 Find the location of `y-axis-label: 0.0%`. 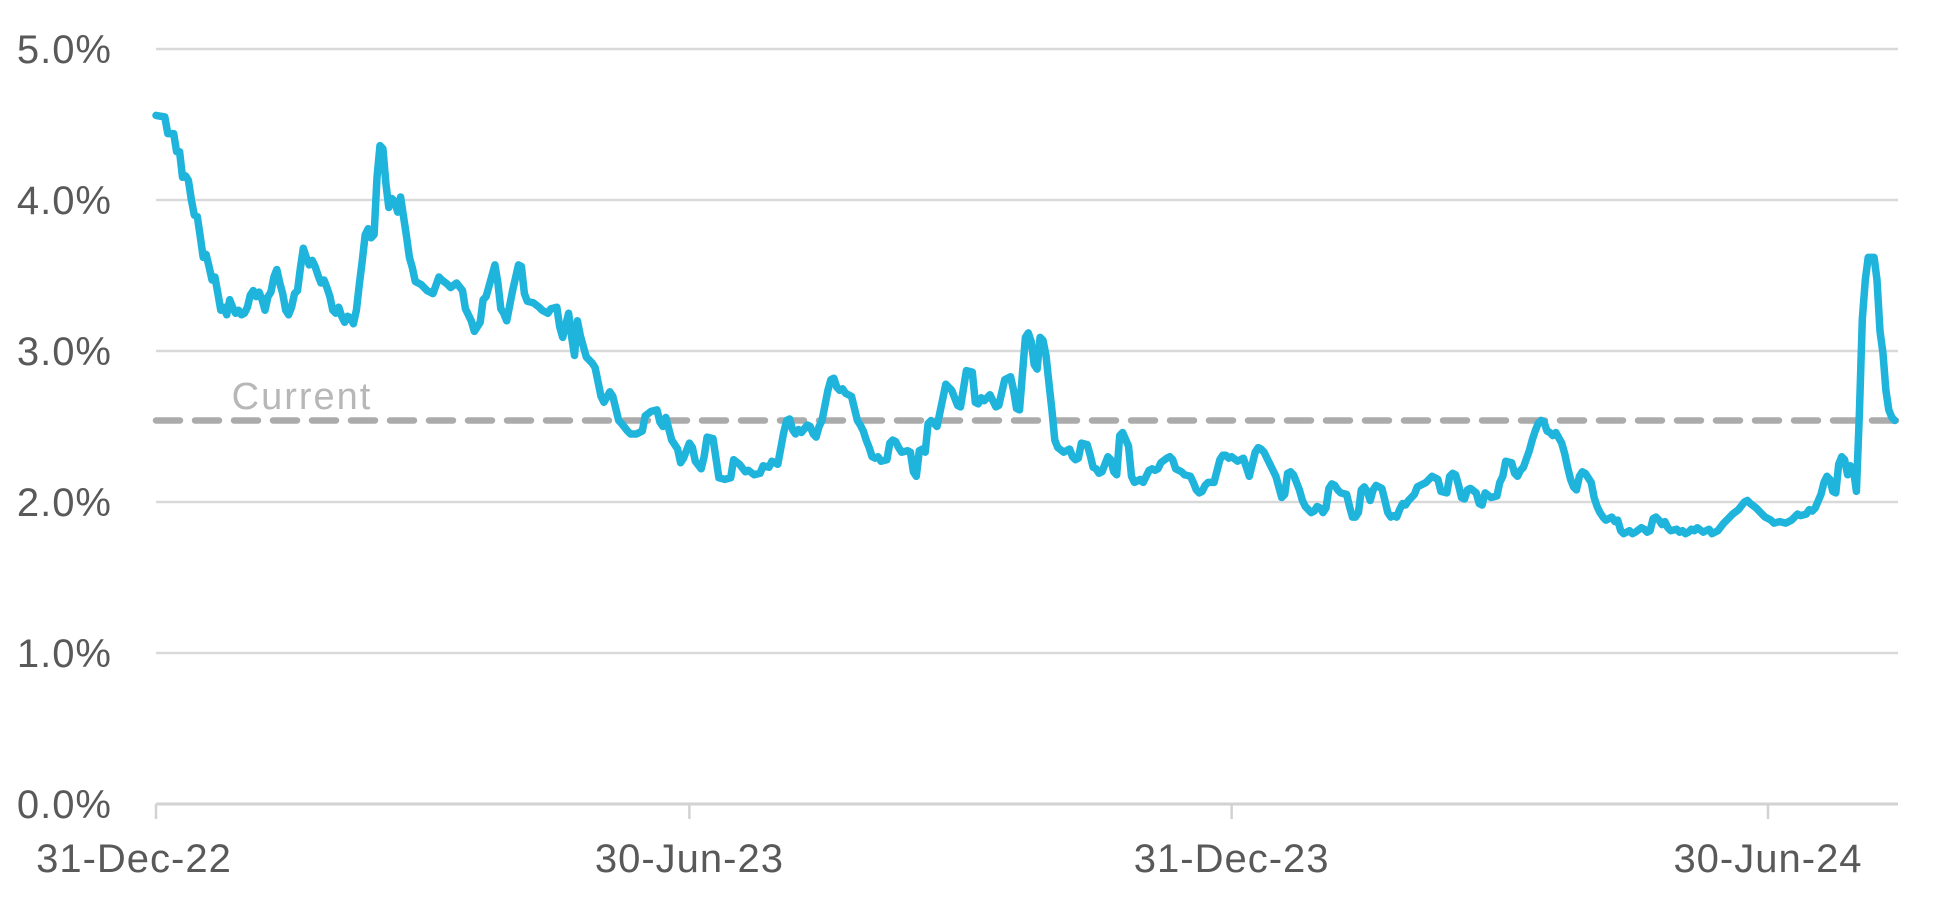

y-axis-label: 0.0% is located at coordinates (64, 805).